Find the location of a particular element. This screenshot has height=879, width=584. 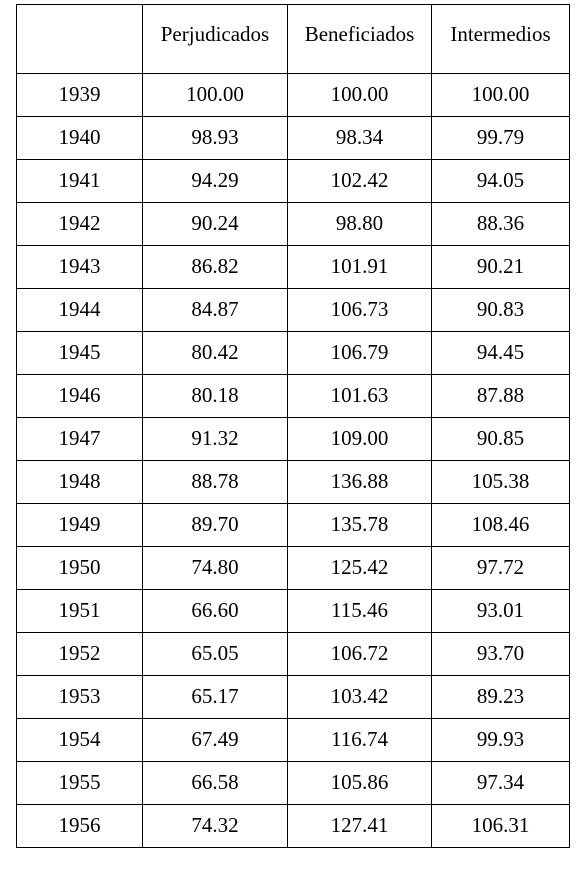

table-row: 1945 80.42 106.79 94.45 is located at coordinates (293, 353).